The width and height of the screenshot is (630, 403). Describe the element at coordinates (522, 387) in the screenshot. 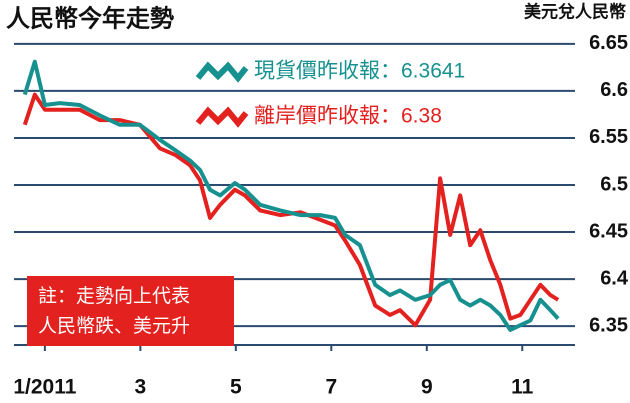

I see `x-tick-label: 11` at that location.